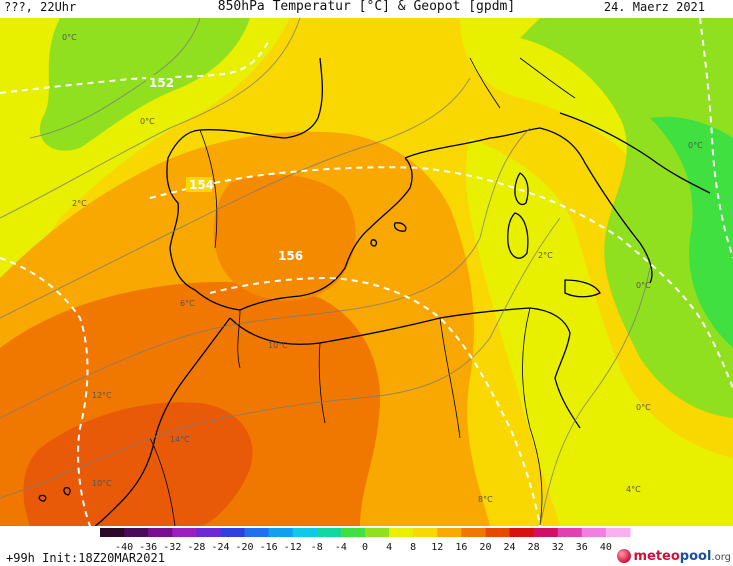 This screenshot has height=566, width=733. I want to click on map-title: 850hPa Temperatur [°C] & Geopot [gpdm], so click(366, 7).